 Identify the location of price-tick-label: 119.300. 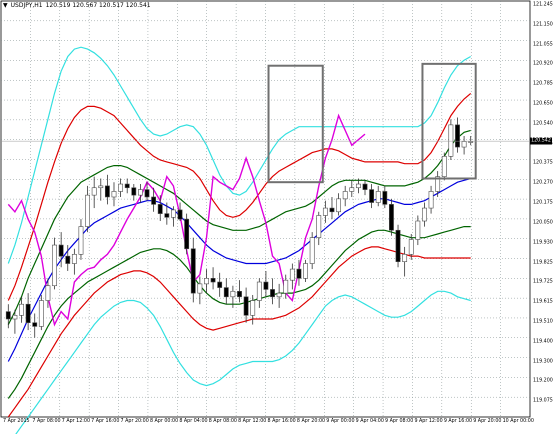
(543, 362).